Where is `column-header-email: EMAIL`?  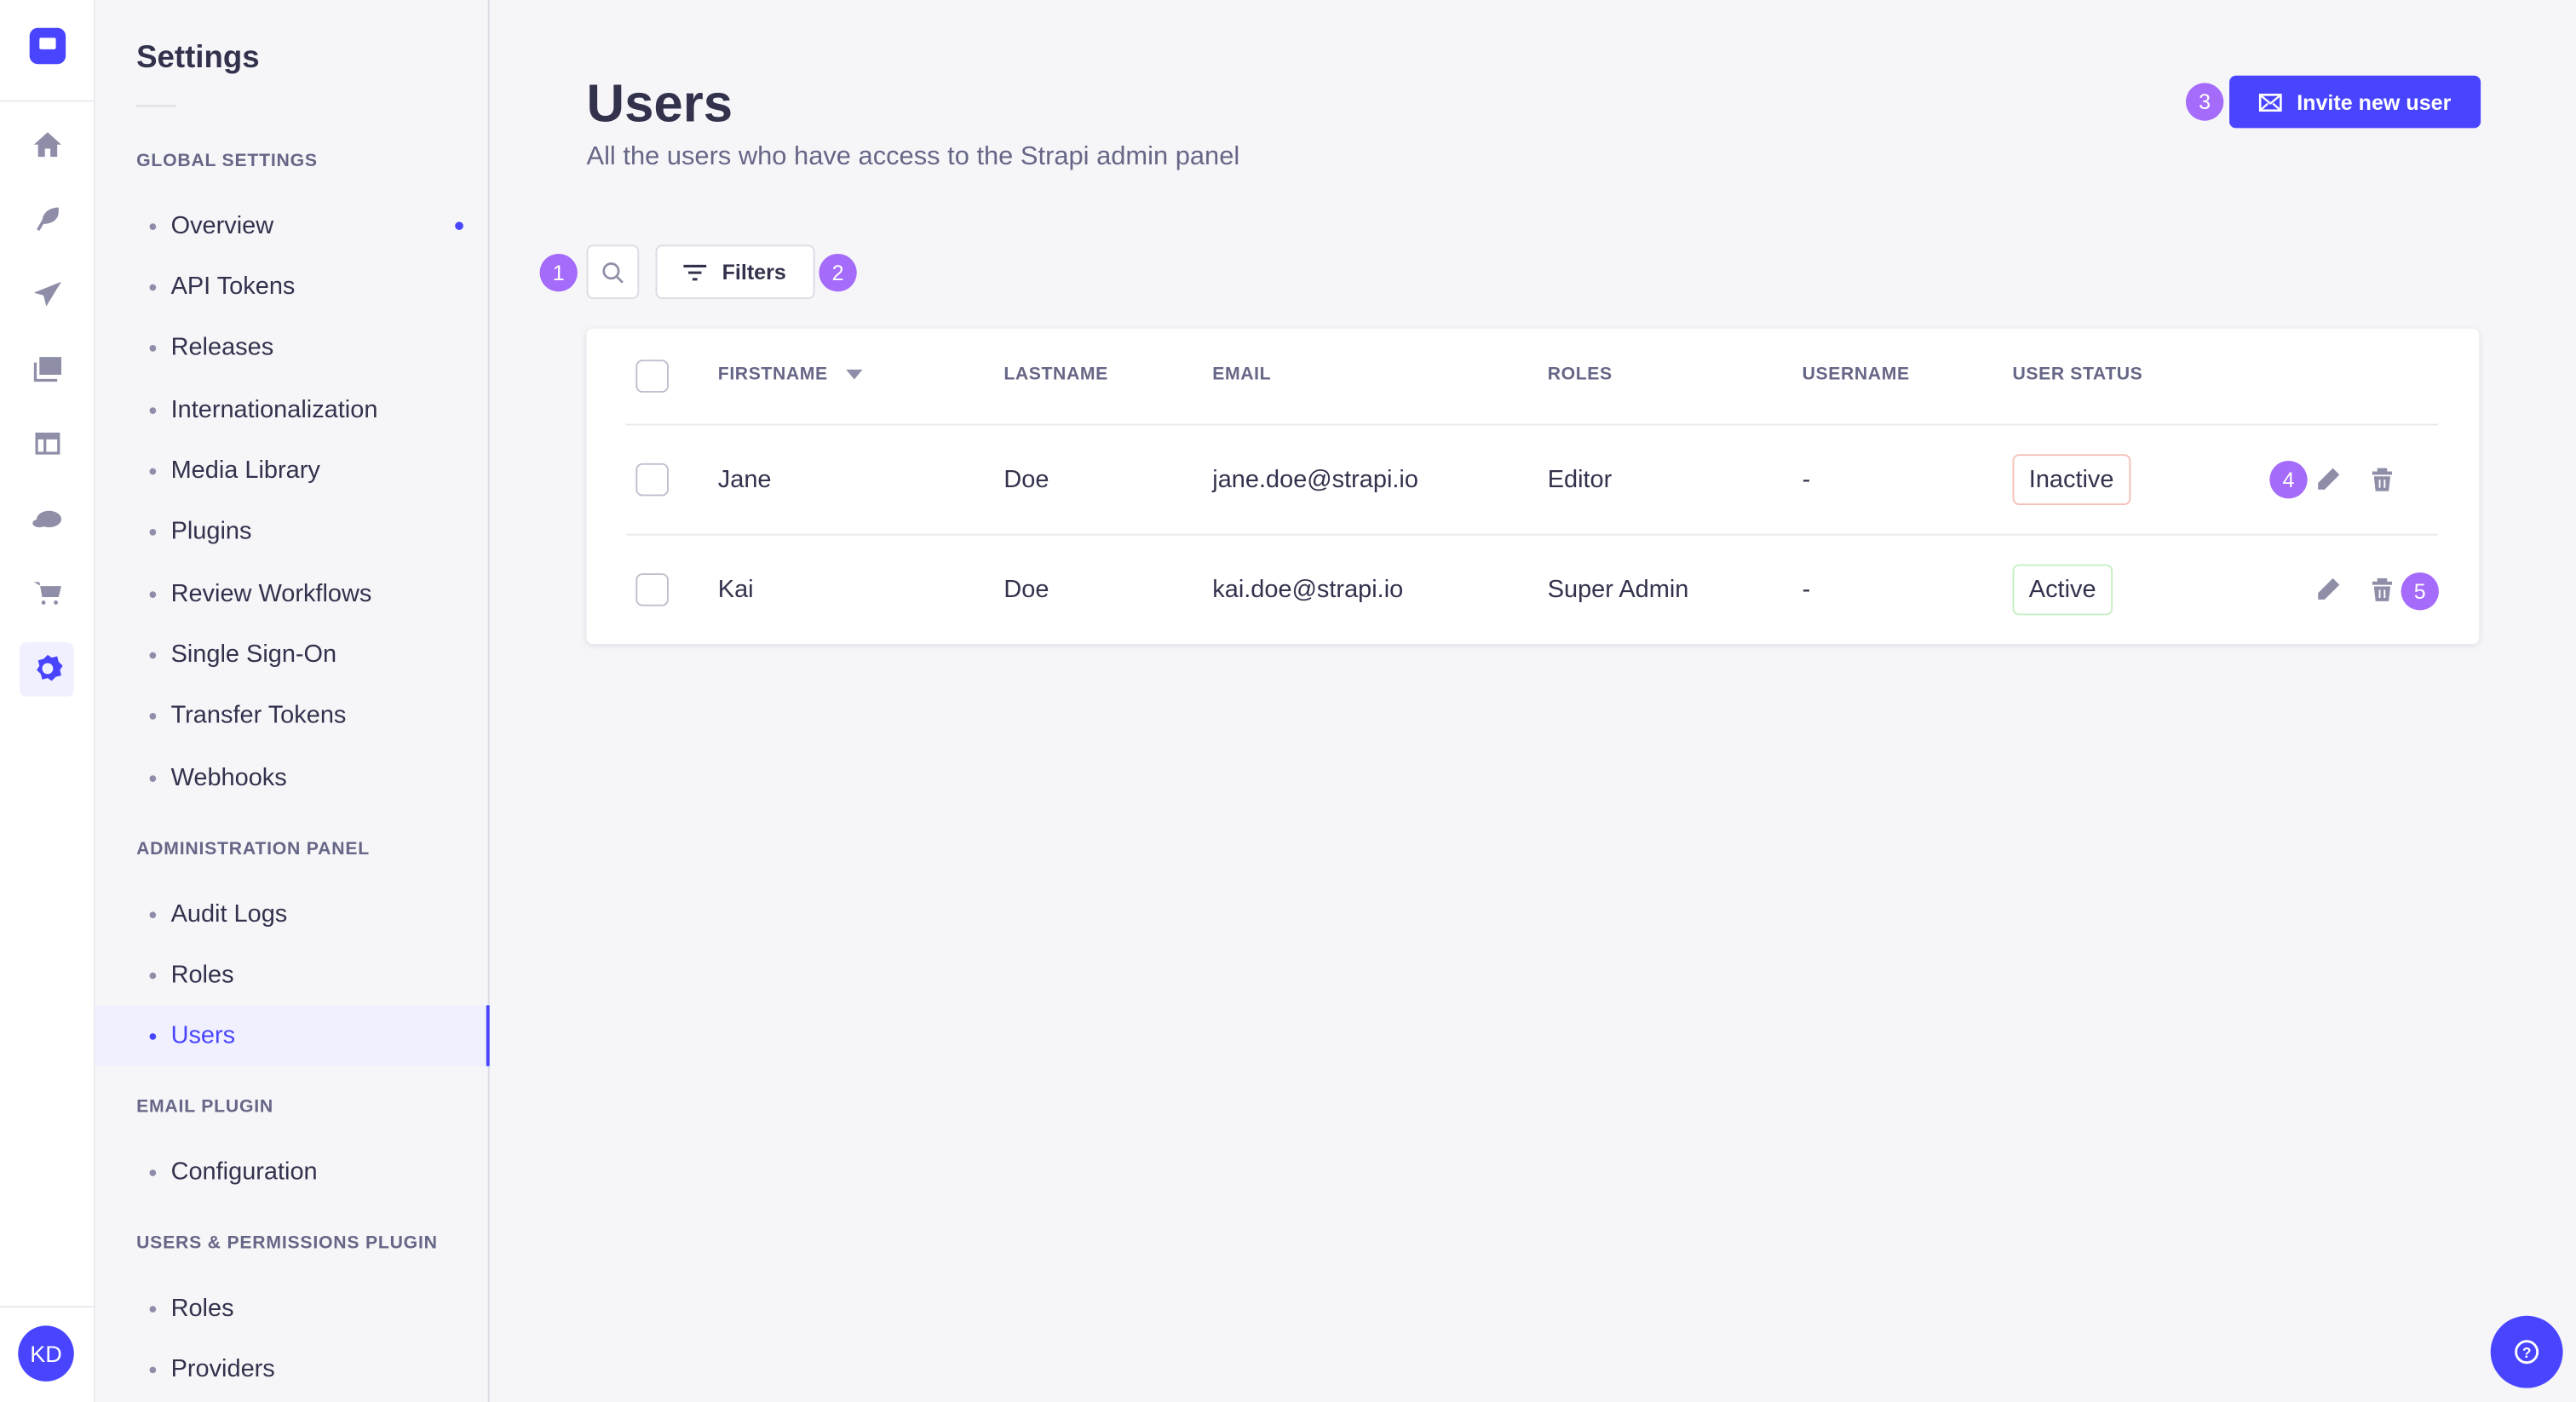
column-header-email: EMAIL is located at coordinates (1242, 375).